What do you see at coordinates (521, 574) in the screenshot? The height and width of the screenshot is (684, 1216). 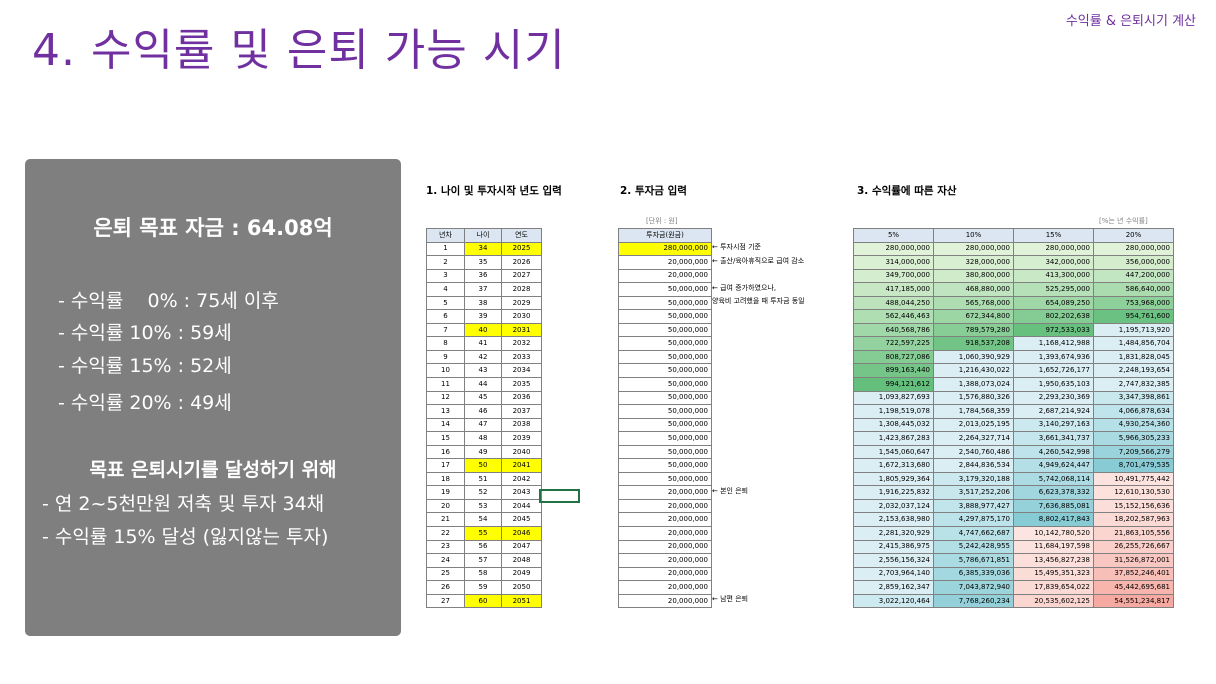 I see `calendar-year-cell: 2049` at bounding box center [521, 574].